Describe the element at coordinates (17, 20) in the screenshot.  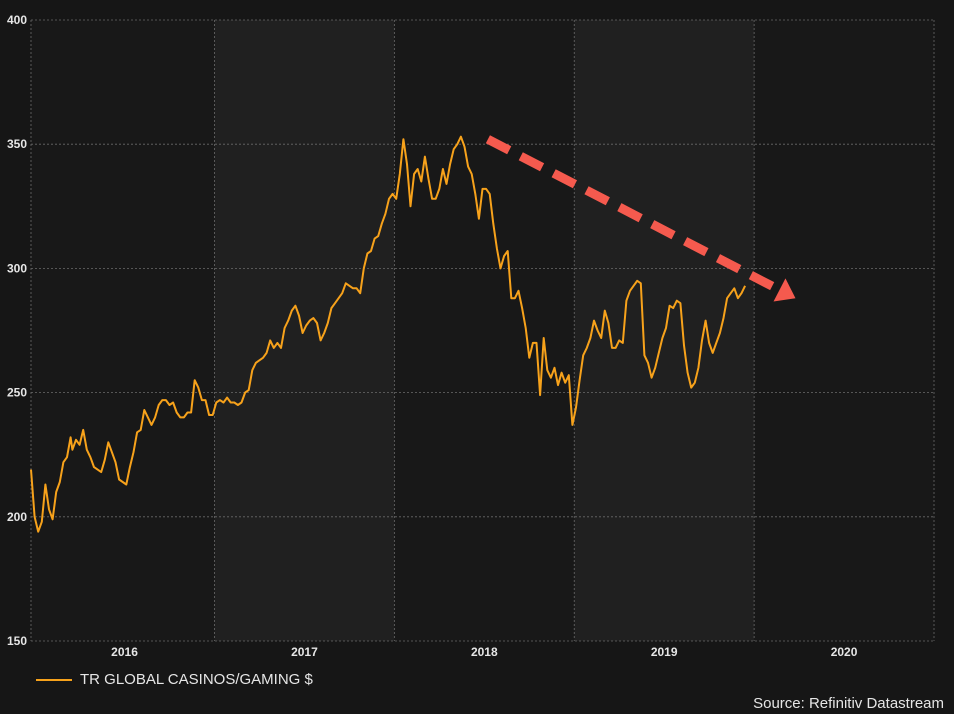
I see `y-tick-label: 400` at that location.